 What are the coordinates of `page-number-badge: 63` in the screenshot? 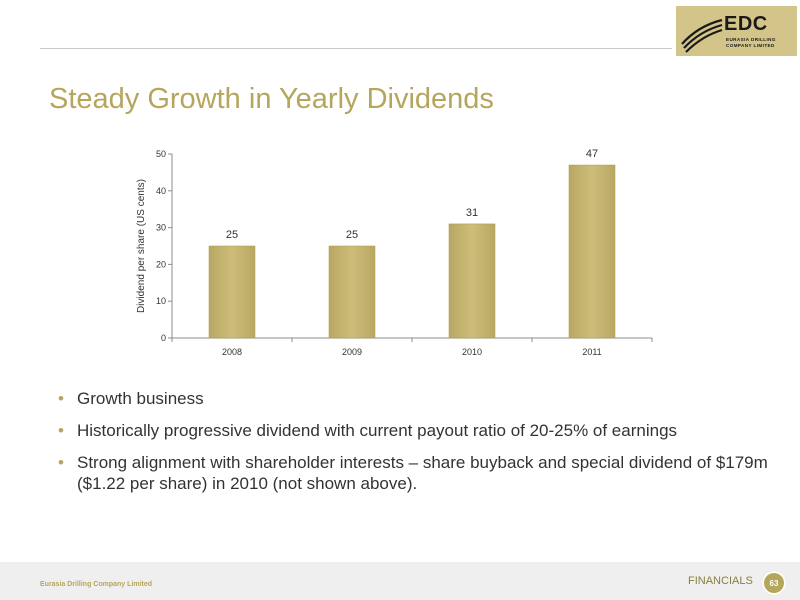 It's located at (774, 583).